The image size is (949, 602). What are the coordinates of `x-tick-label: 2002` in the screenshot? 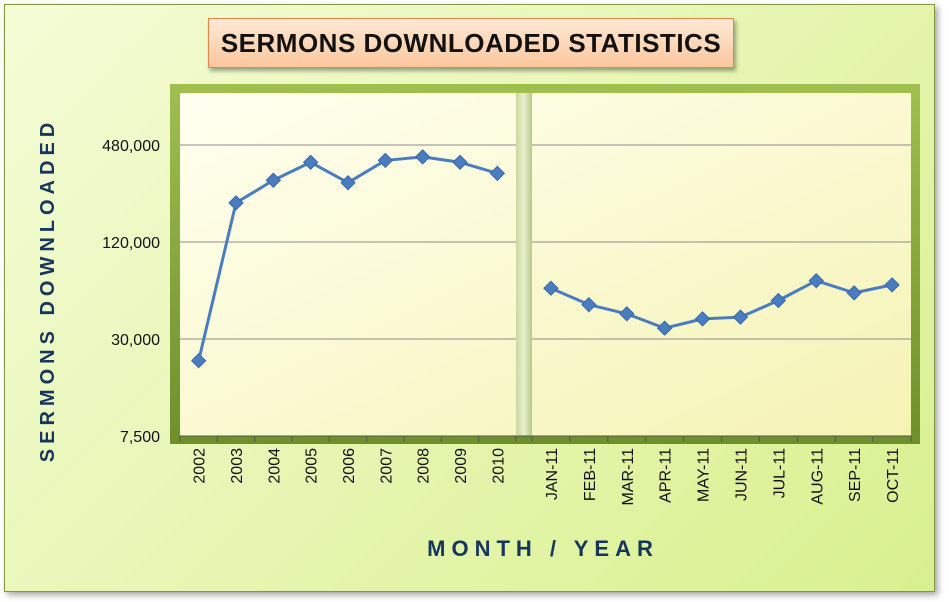 It's located at (200, 466).